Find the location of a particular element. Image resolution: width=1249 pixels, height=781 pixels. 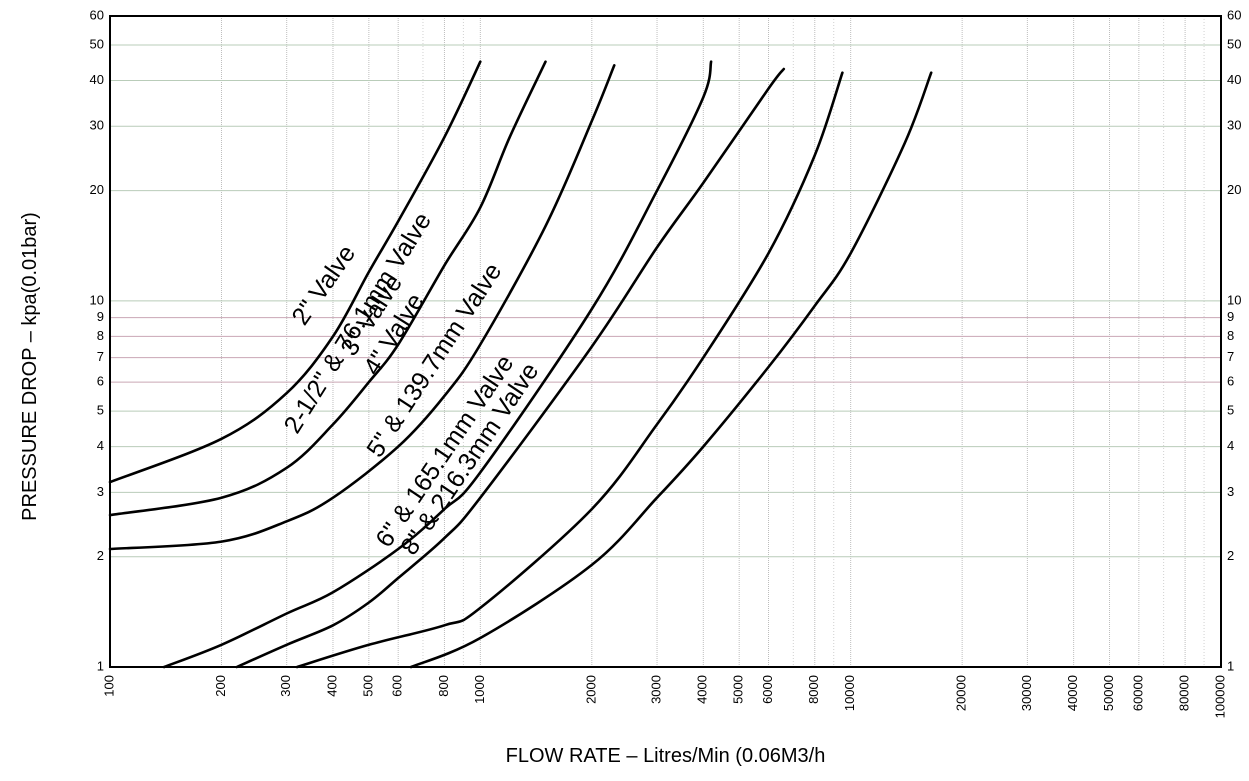

y-tick-label-left: 2 is located at coordinates (100, 555).